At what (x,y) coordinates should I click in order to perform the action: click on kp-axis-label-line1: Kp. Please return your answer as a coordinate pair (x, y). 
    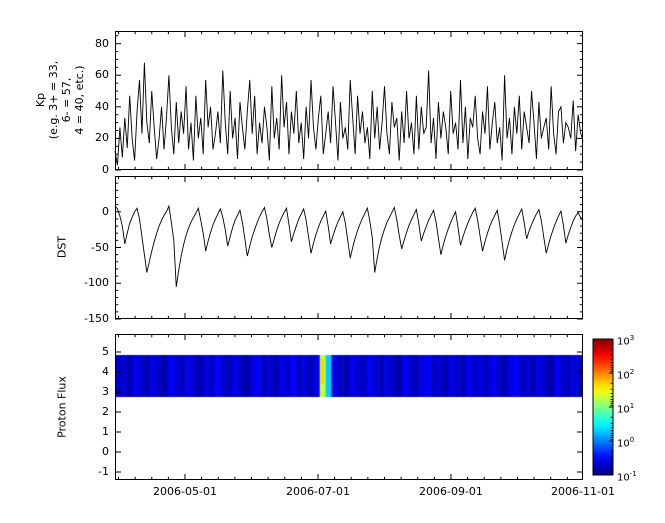
    Looking at the image, I should click on (40, 100).